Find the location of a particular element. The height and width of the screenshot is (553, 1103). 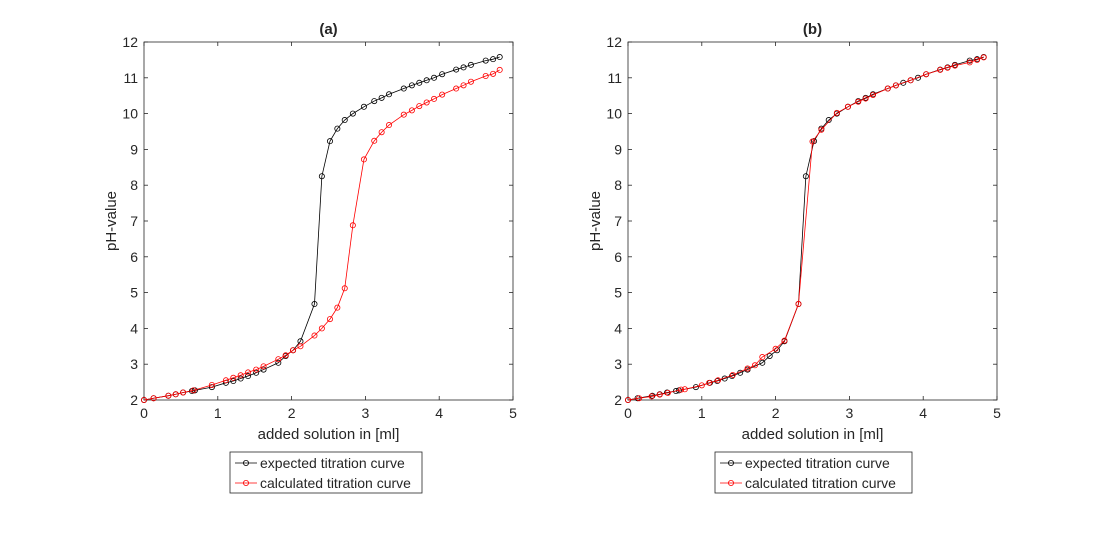

y-tick-label: 2 is located at coordinates (134, 400).